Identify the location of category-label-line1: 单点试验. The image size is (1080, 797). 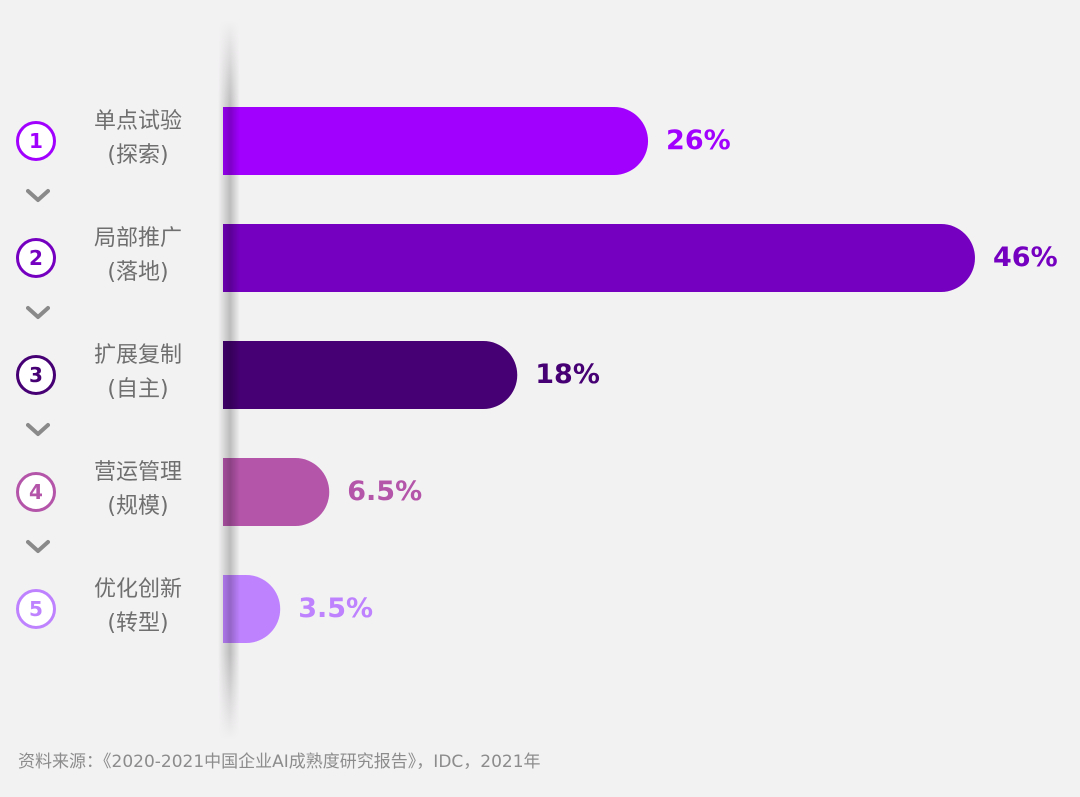
(137, 121).